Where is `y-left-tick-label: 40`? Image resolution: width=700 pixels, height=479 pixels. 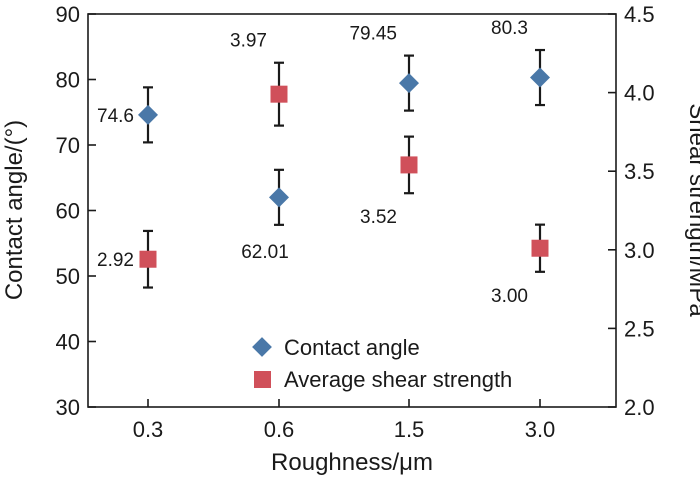 y-left-tick-label: 40 is located at coordinates (68, 342).